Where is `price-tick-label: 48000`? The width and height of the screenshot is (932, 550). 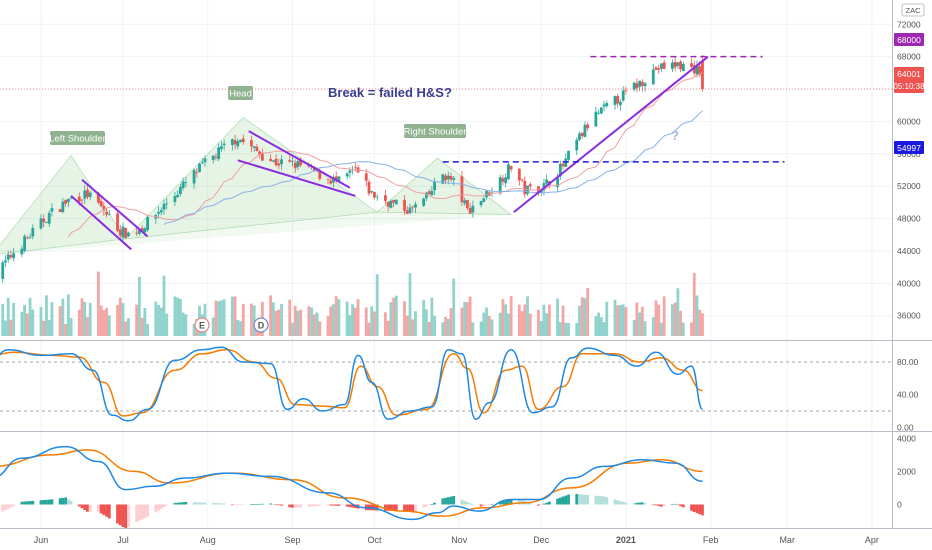
price-tick-label: 48000 is located at coordinates (909, 219).